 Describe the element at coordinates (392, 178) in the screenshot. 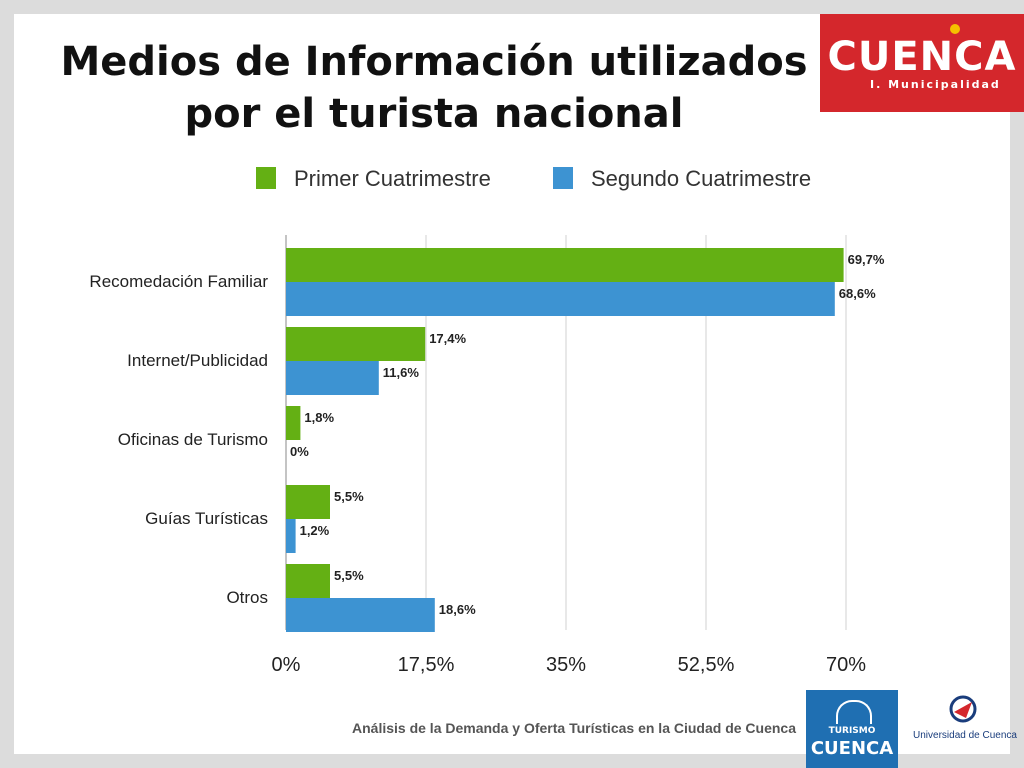

I see `legend-label-1: Primer Cuatrimestre` at that location.